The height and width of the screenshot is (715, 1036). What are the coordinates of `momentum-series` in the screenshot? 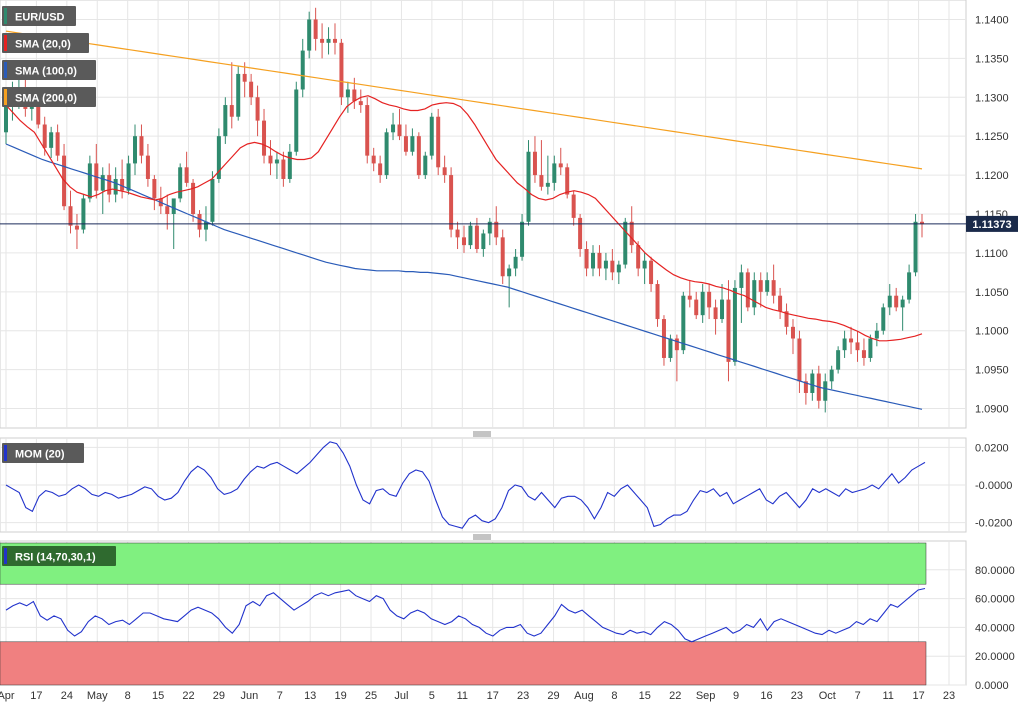 It's located at (465, 485).